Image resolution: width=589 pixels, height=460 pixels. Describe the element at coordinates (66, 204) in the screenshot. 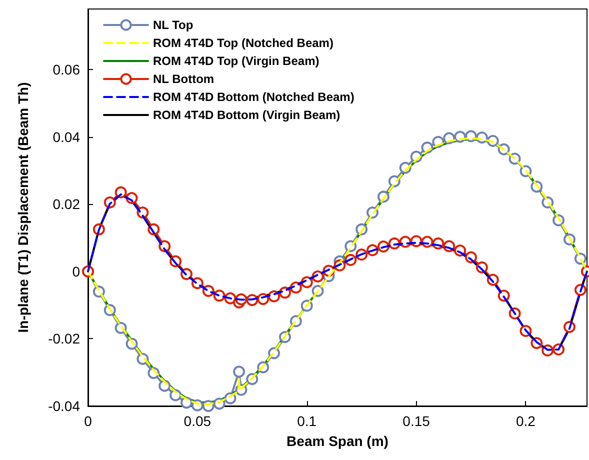

I see `y-tick-label: 0.02` at that location.